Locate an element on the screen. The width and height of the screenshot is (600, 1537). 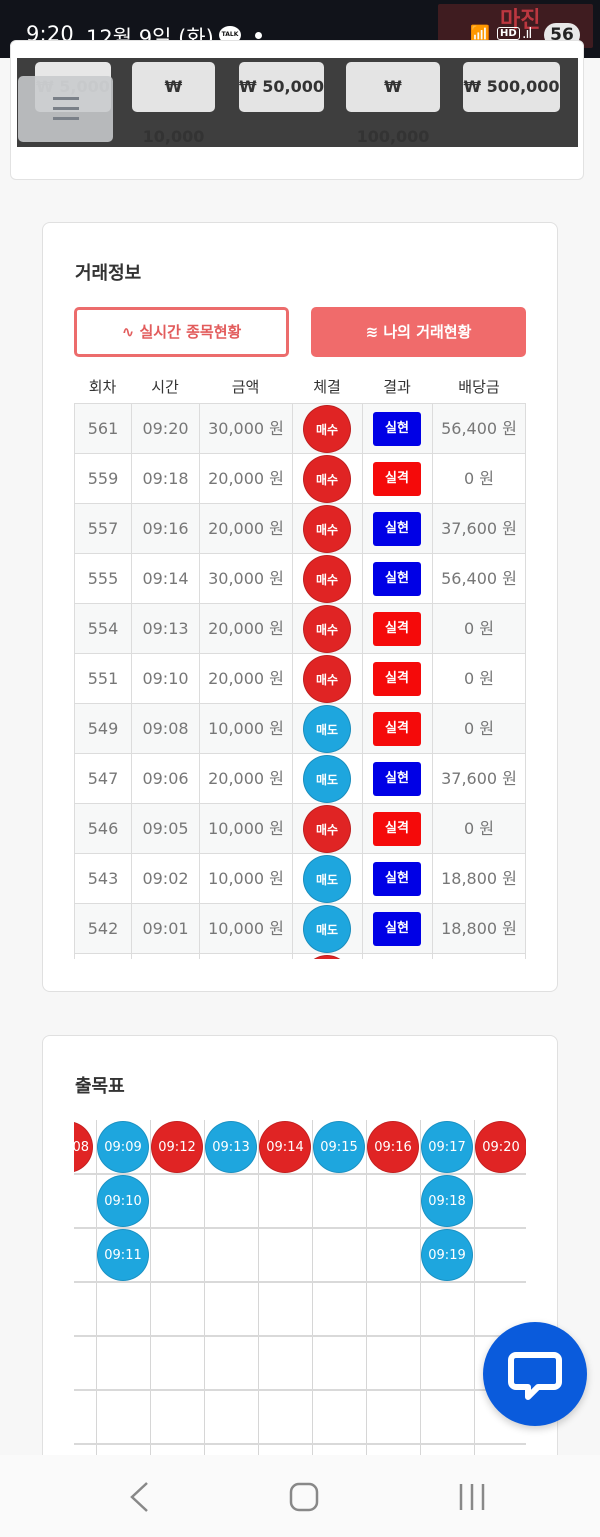
table-row: 546 09:05 10,000 원 0 원 매수 실격 is located at coordinates (300, 829).